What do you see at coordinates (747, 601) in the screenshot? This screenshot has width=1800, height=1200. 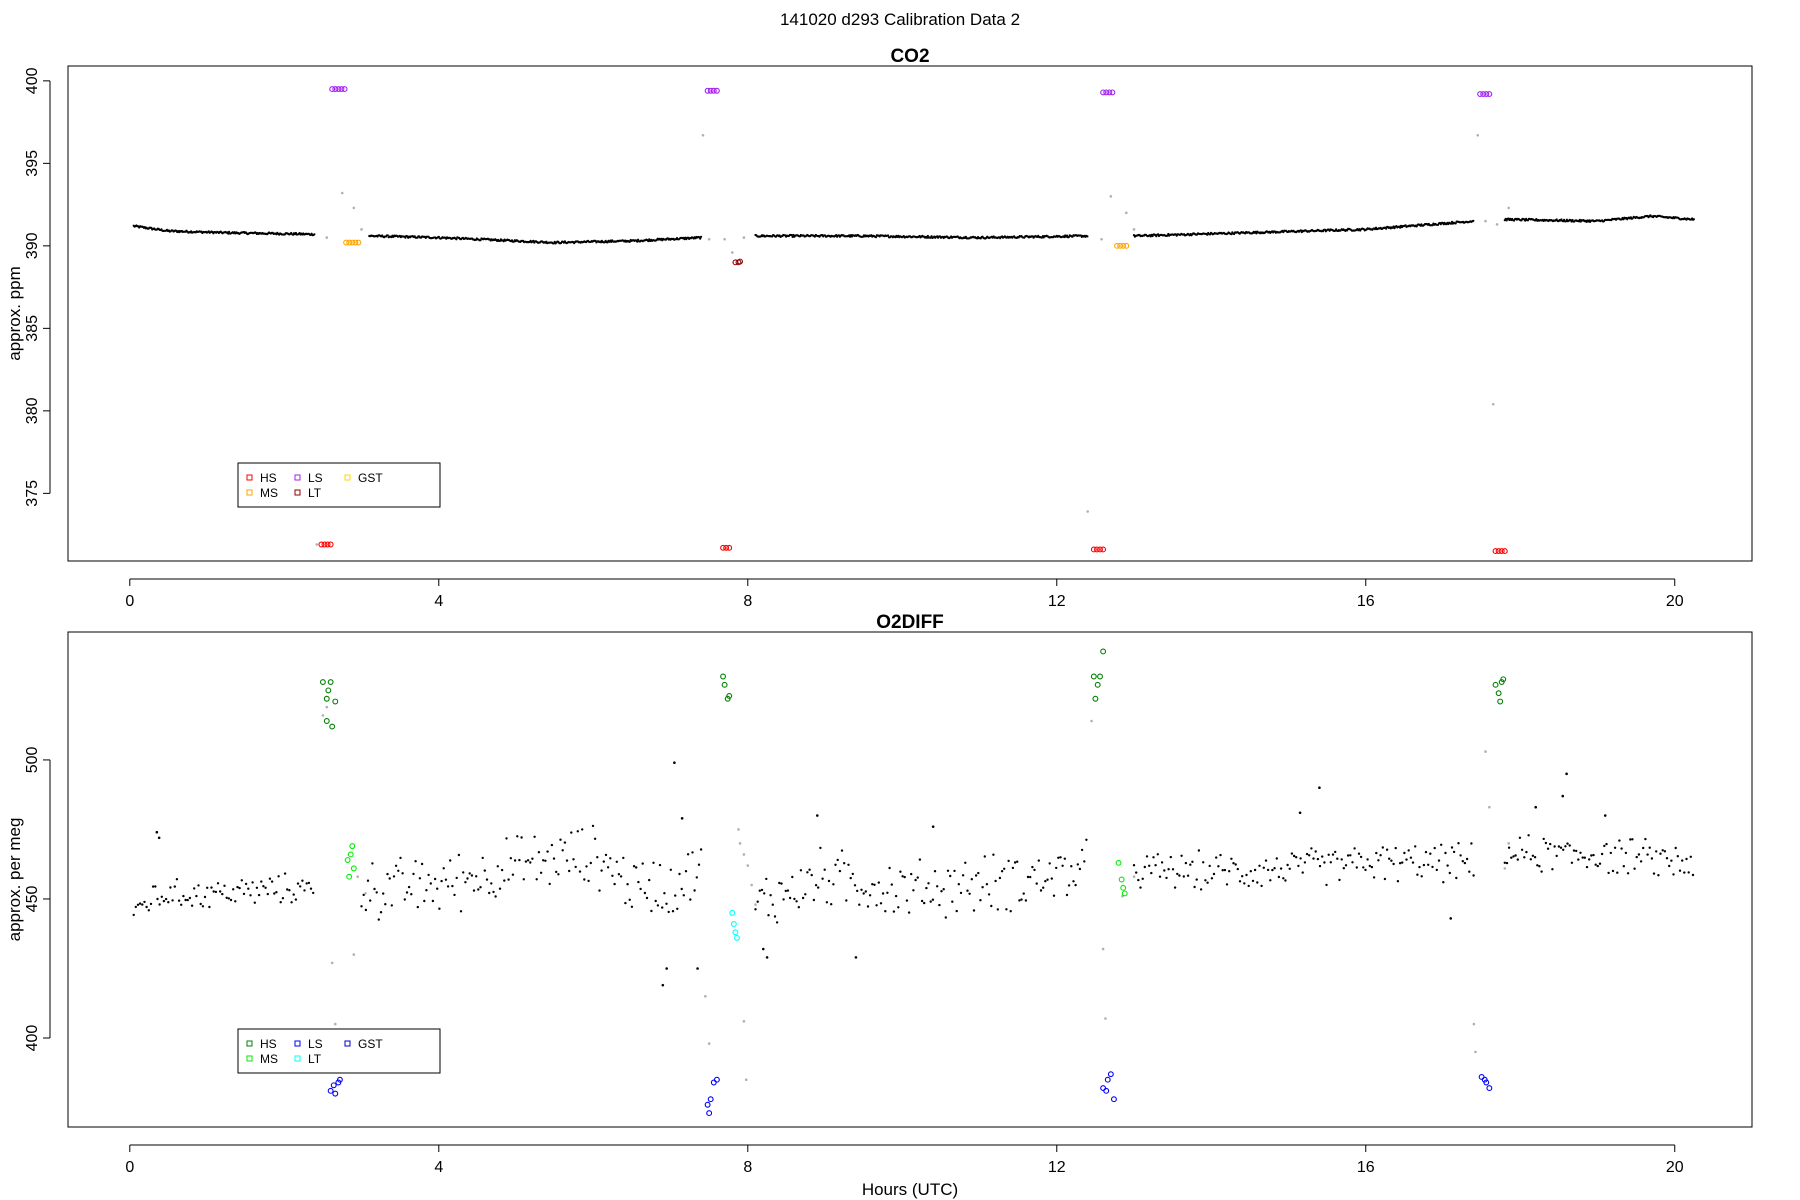 I see `co2-x-tick-label: 8` at bounding box center [747, 601].